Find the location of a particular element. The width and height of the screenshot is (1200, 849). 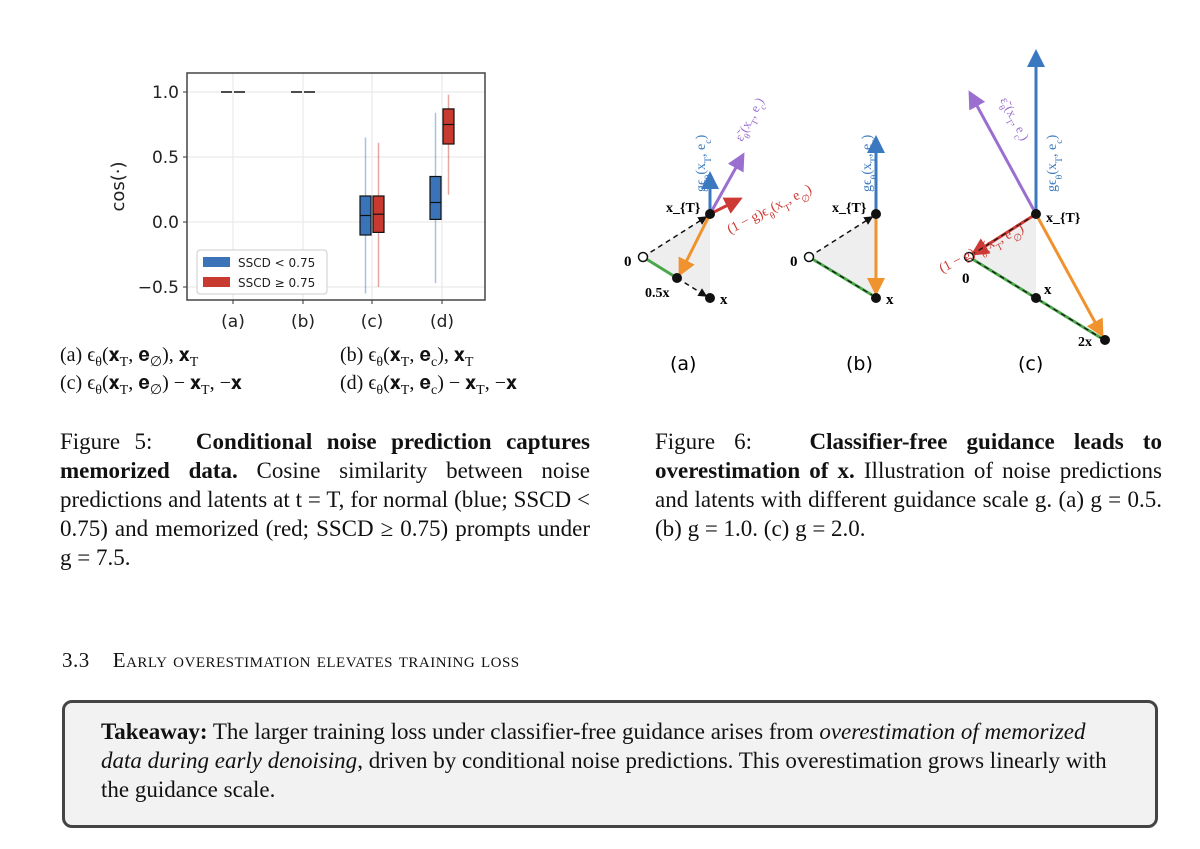

x-tick-label: (c) is located at coordinates (372, 322).